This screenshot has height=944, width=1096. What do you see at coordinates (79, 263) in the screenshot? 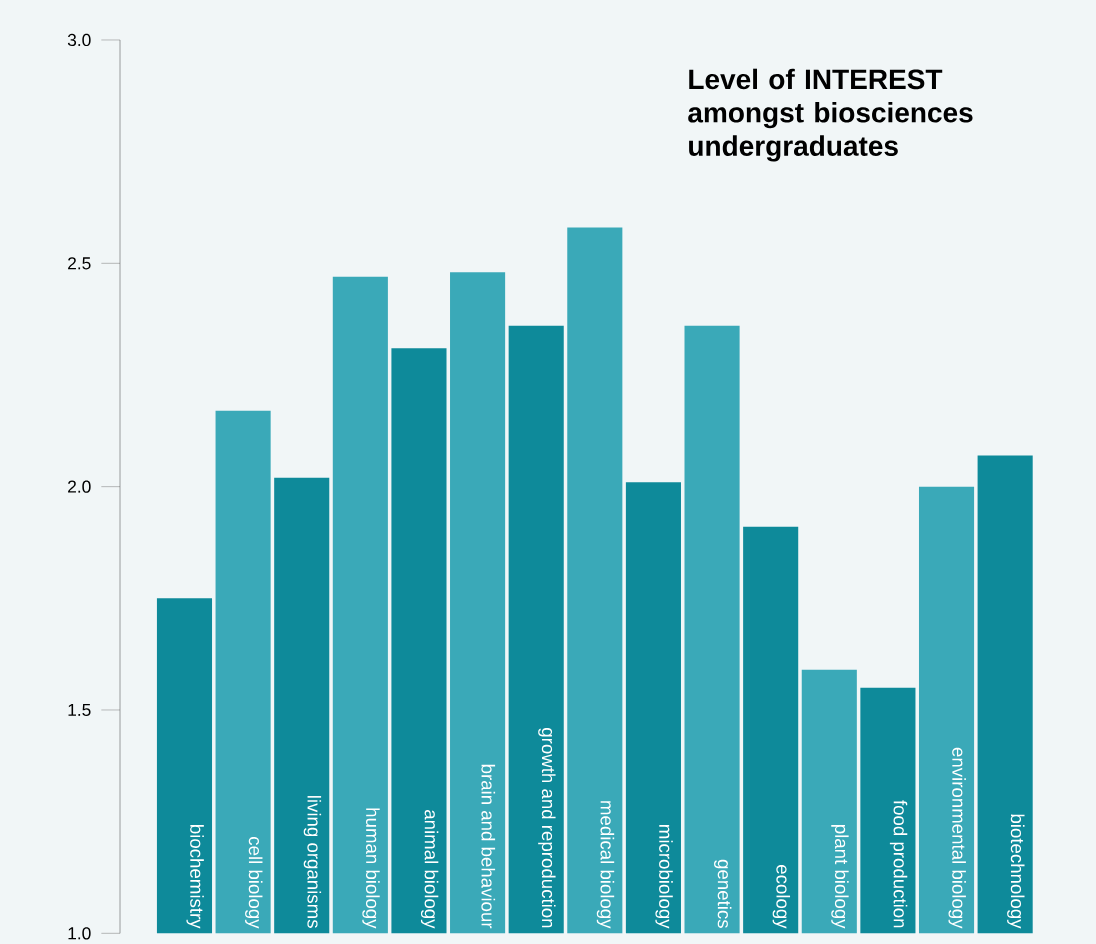
I see `y-tick-label: 2.5` at bounding box center [79, 263].